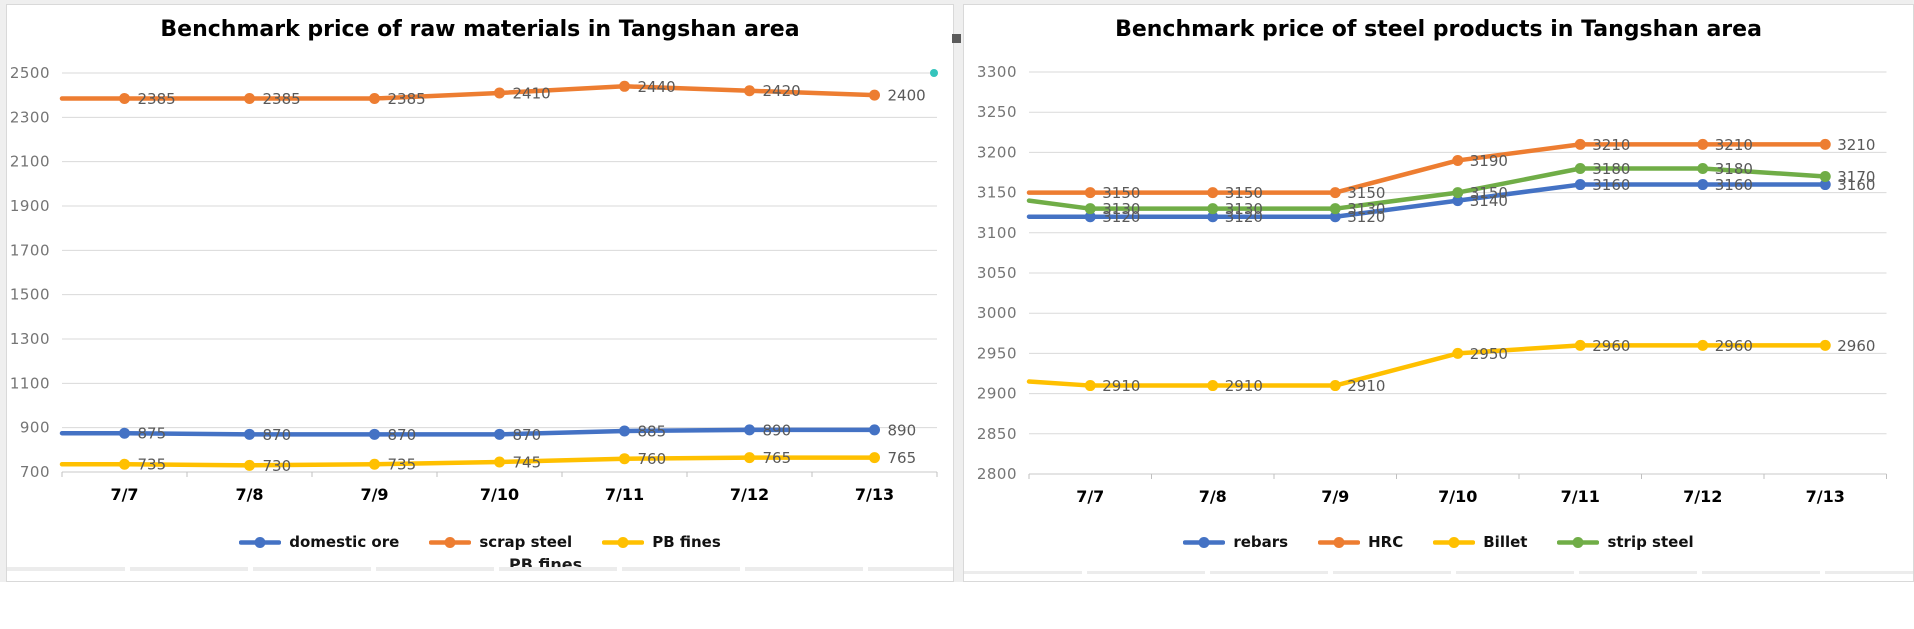  Describe the element at coordinates (30, 339) in the screenshot. I see `svg-text: 1300` at that location.